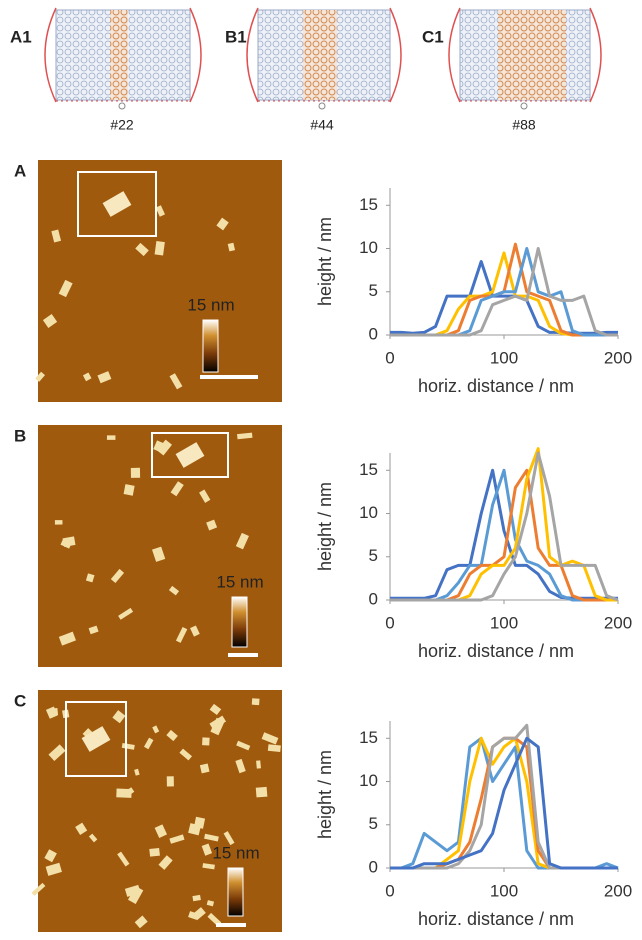  I want to click on inset-box, so click(190, 455).